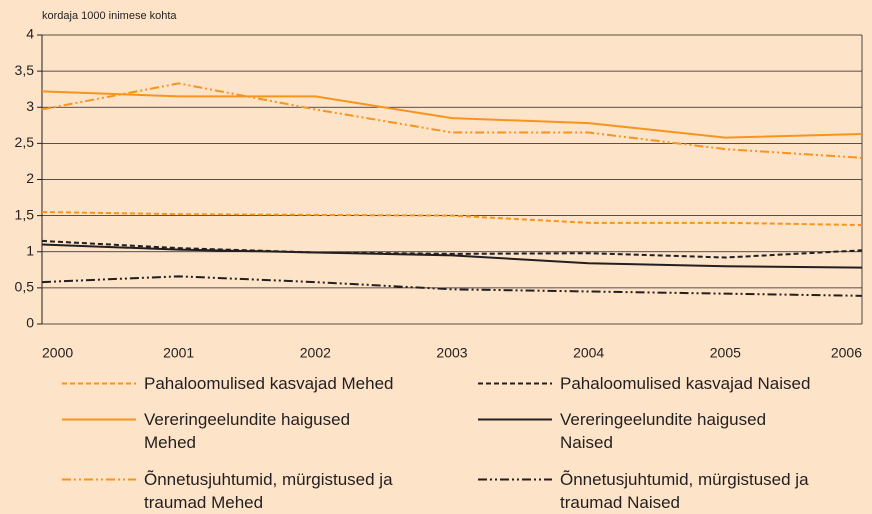 This screenshot has width=872, height=514. Describe the element at coordinates (685, 383) in the screenshot. I see `legend-label: Pahaloomulised kasvajad Naised` at that location.